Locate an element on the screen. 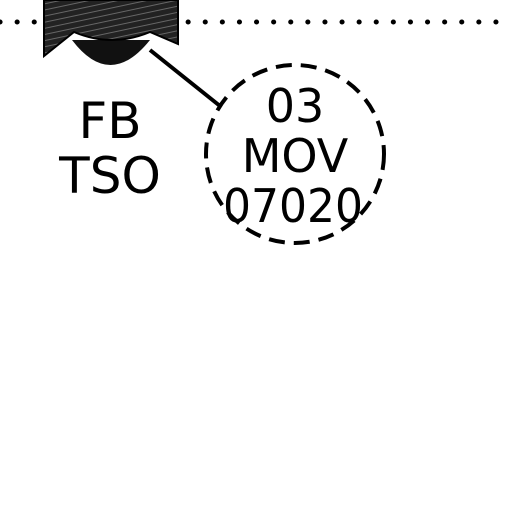 The image size is (512, 512). valve-bottom-cap is located at coordinates (111, 52).